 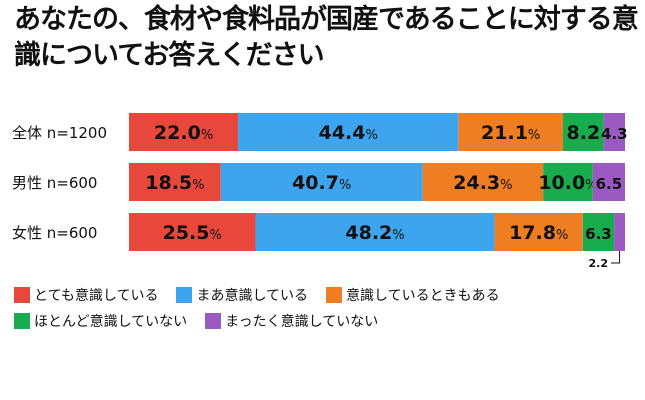 What do you see at coordinates (54, 233) in the screenshot?
I see `category-label: 女性 n=600` at bounding box center [54, 233].